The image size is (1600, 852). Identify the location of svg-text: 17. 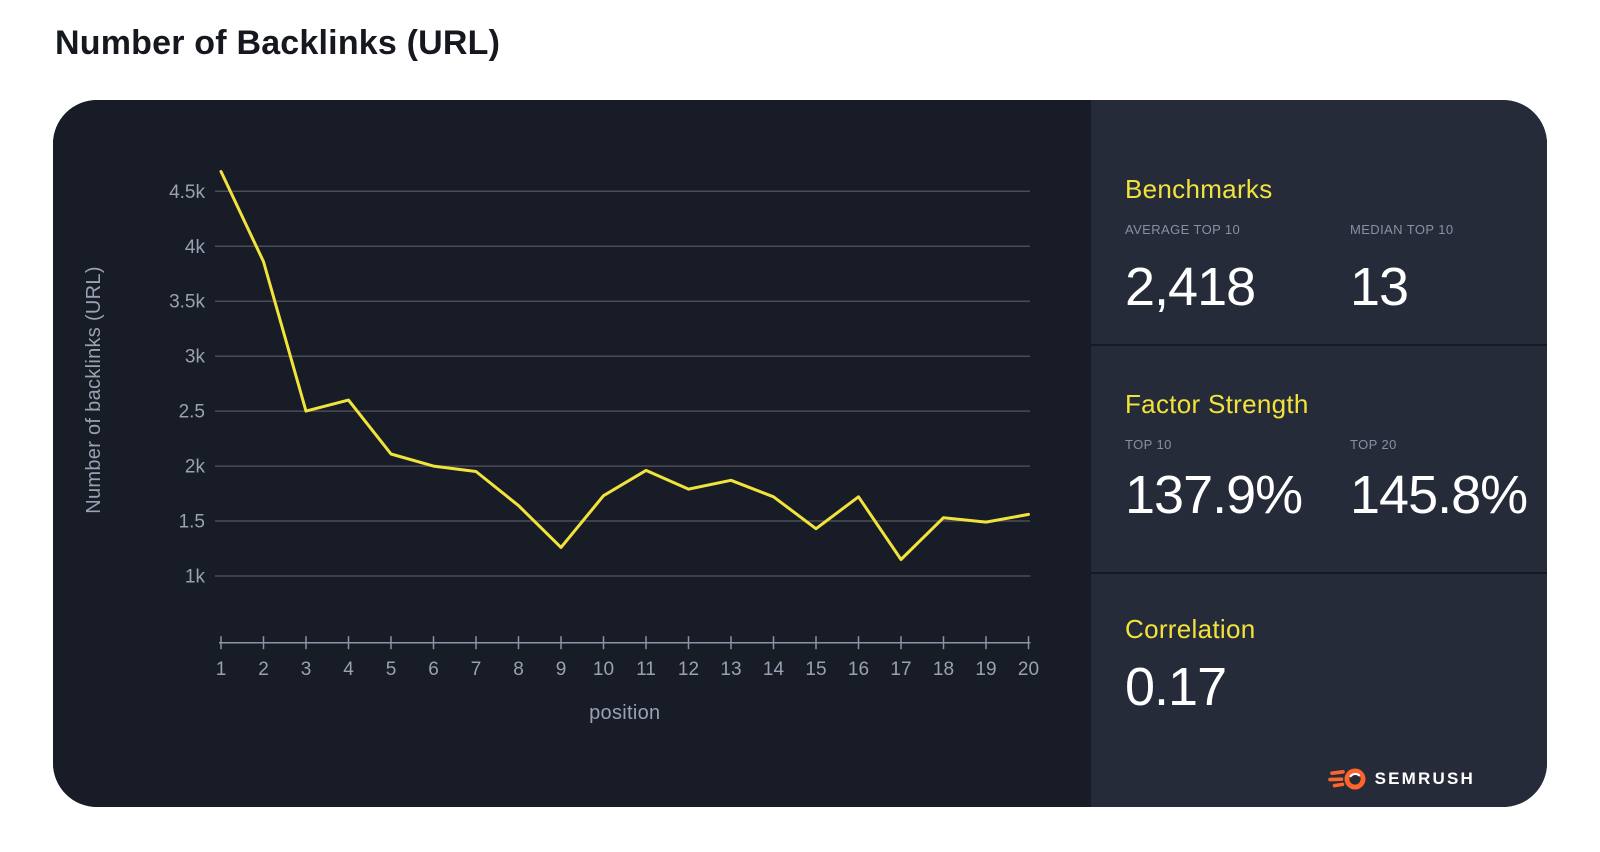
(900, 669).